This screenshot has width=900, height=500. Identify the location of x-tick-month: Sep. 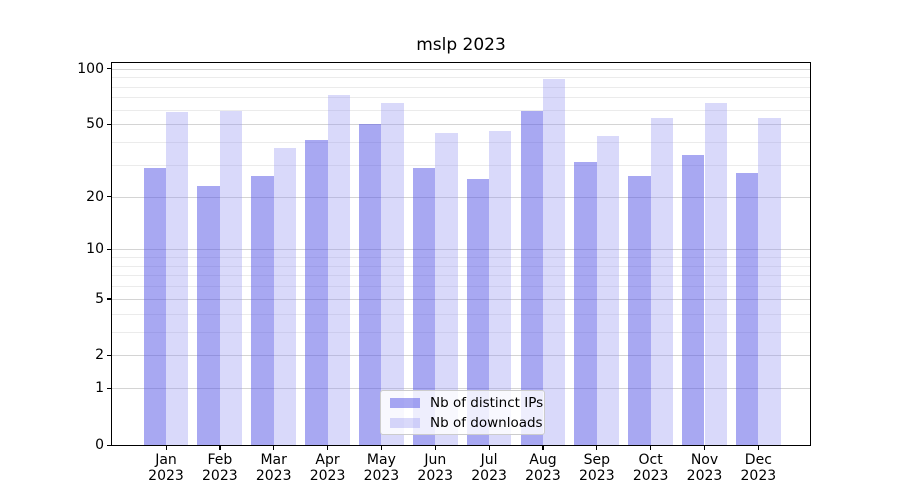
(596, 460).